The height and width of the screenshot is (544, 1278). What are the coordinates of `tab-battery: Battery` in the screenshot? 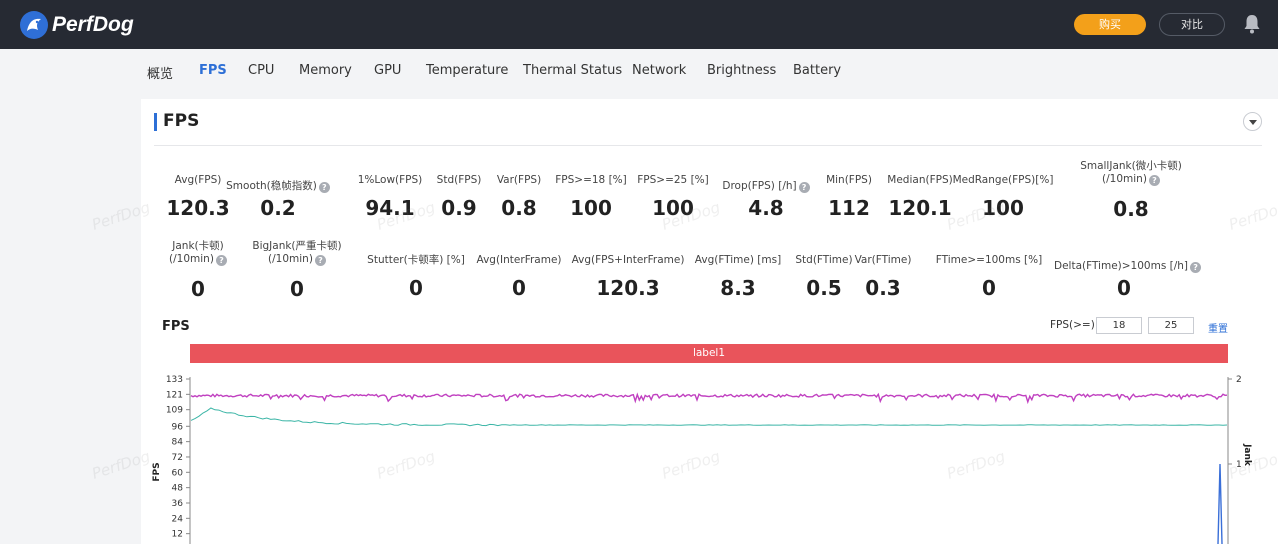 It's located at (817, 70).